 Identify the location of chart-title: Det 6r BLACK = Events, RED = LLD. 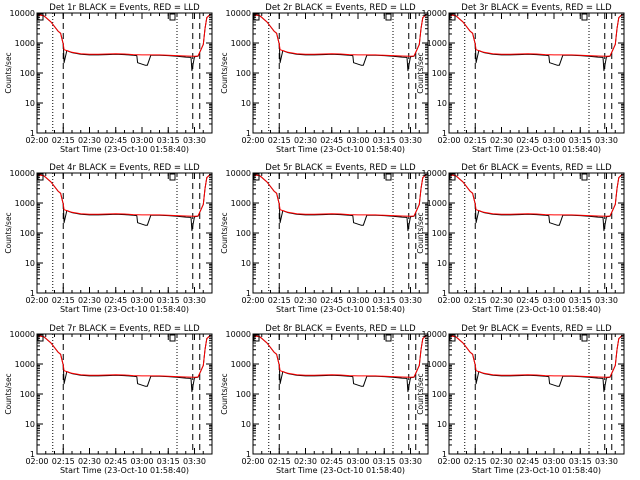
(536, 168).